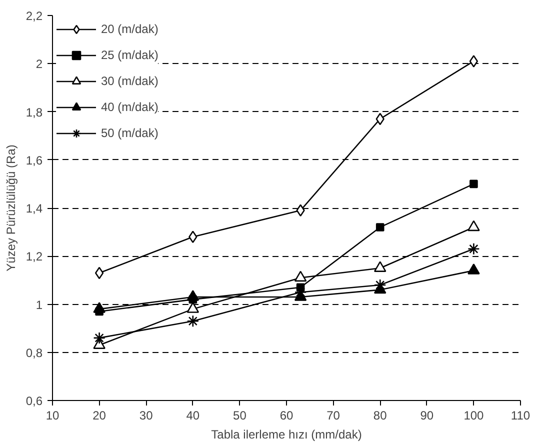 This screenshot has width=544, height=448. What do you see at coordinates (129, 81) in the screenshot?
I see `legend-label: 30 (m/dak)` at bounding box center [129, 81].